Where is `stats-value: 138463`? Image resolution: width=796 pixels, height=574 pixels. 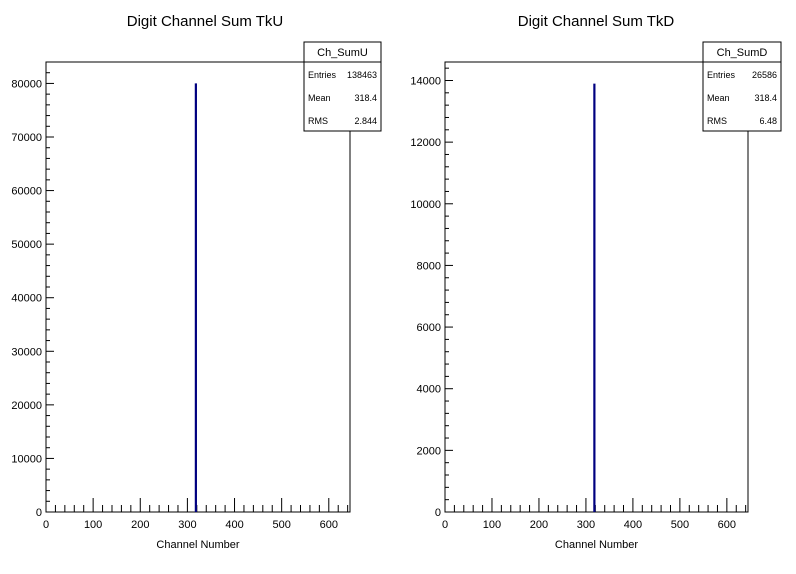
stats-value: 138463 is located at coordinates (362, 75).